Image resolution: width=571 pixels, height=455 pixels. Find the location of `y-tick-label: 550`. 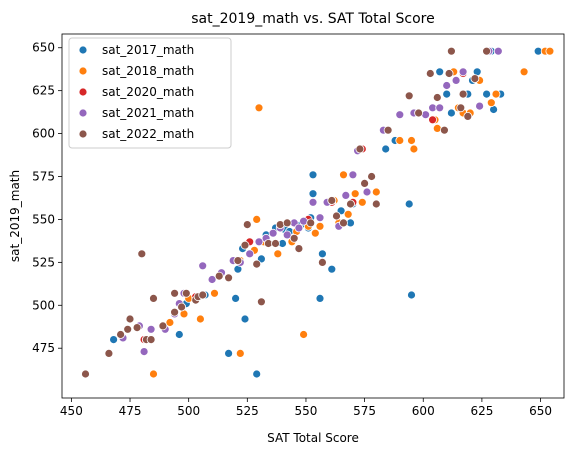

y-tick-label: 550 is located at coordinates (43, 219).